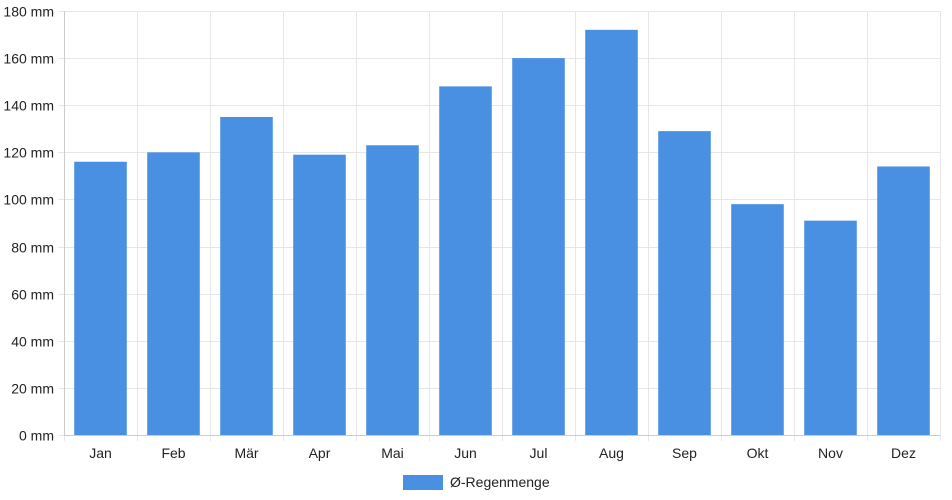  Describe the element at coordinates (246, 276) in the screenshot. I see `bar-mär` at that location.